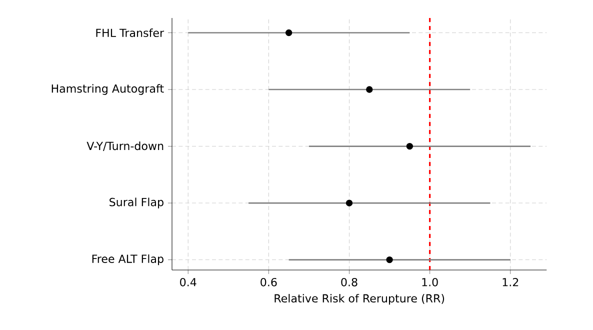 Image resolution: width=593 pixels, height=330 pixels. Describe the element at coordinates (430, 282) in the screenshot. I see `x-tick-label: 1.0` at that location.